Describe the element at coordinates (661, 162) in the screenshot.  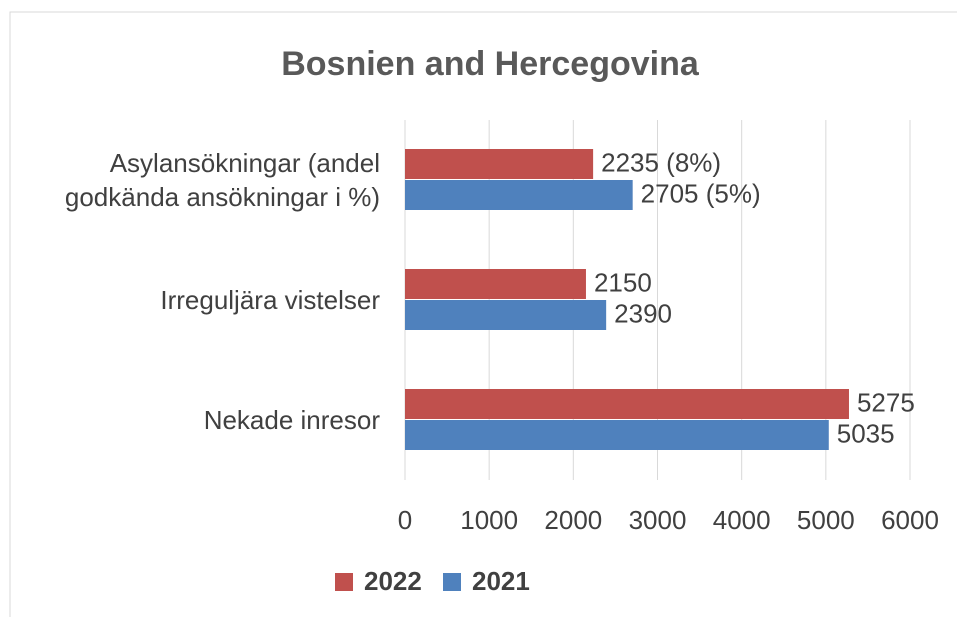
I see `data-label: 2235 (8%)` at that location.